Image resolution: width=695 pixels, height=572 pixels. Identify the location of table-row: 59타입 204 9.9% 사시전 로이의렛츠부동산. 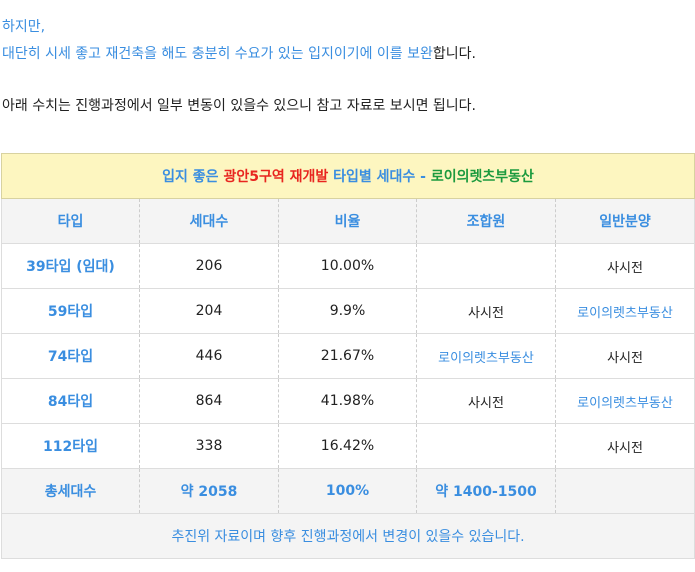
(348, 311).